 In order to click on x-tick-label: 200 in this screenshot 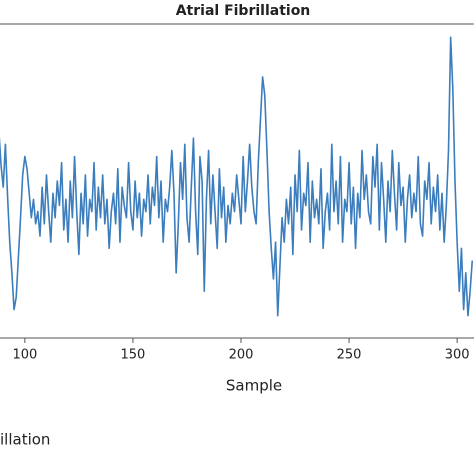, I will do `click(241, 355)`.